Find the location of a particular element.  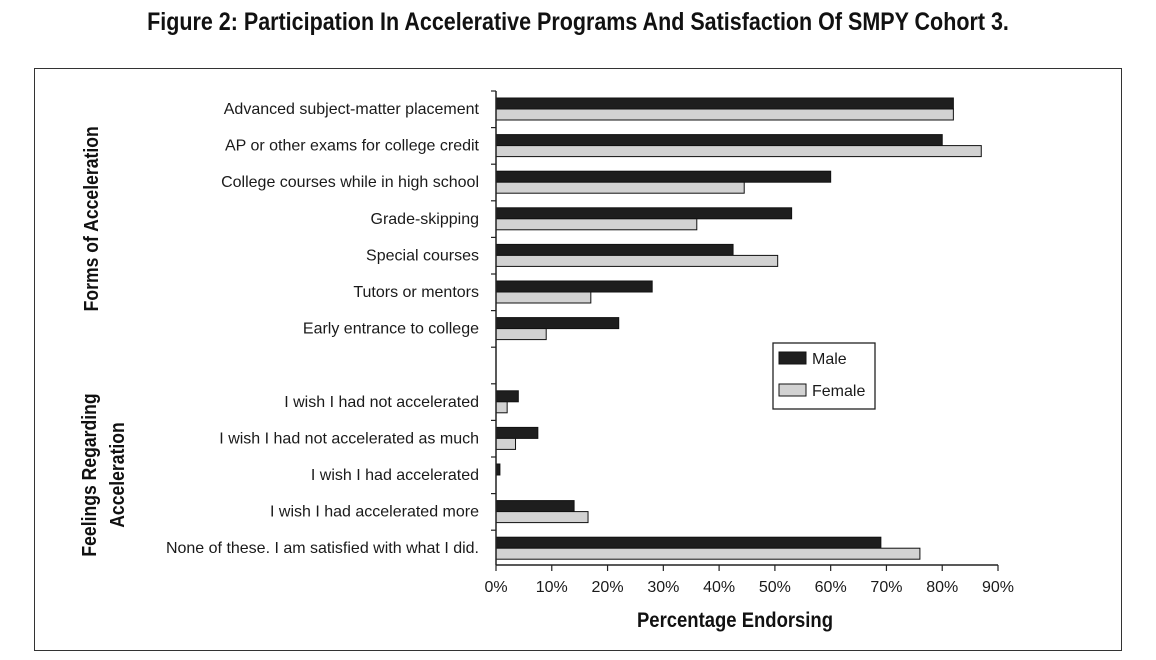

x-tick-label: 40% is located at coordinates (719, 587).